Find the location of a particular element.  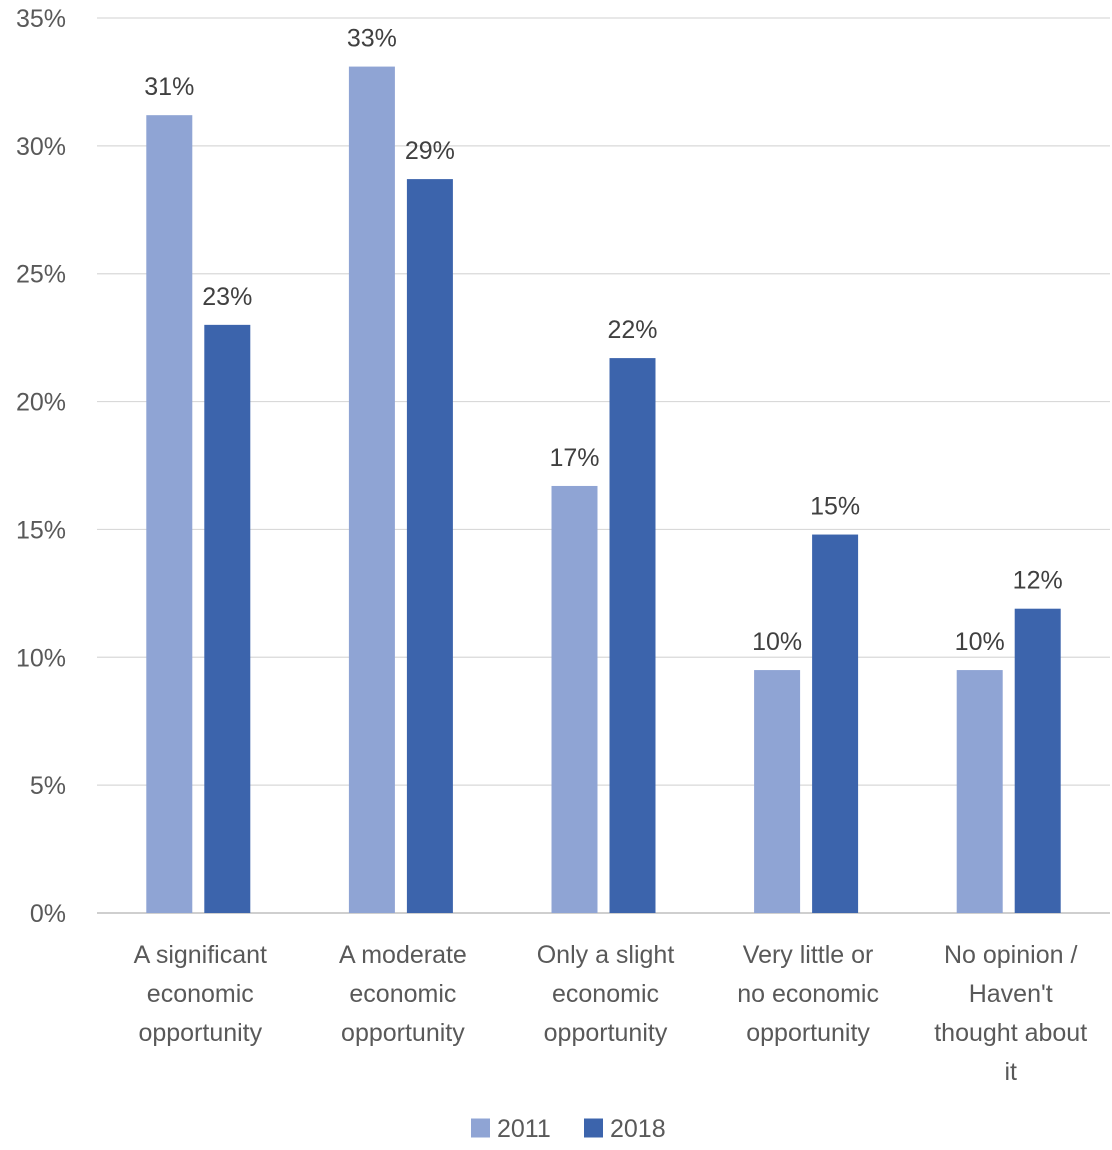

category-label-line: no economic is located at coordinates (808, 994).